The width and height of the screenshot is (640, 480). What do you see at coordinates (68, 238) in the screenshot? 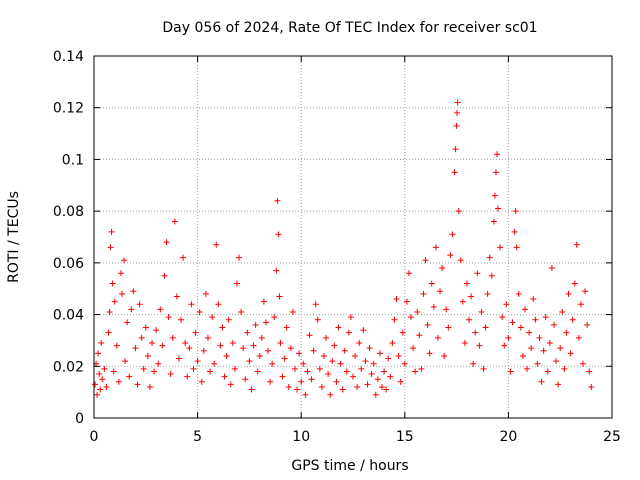
I see `y-tick-labels: 0 0.02 0.04 0.06 0.08 0.1 0.12 0.14` at bounding box center [68, 238].